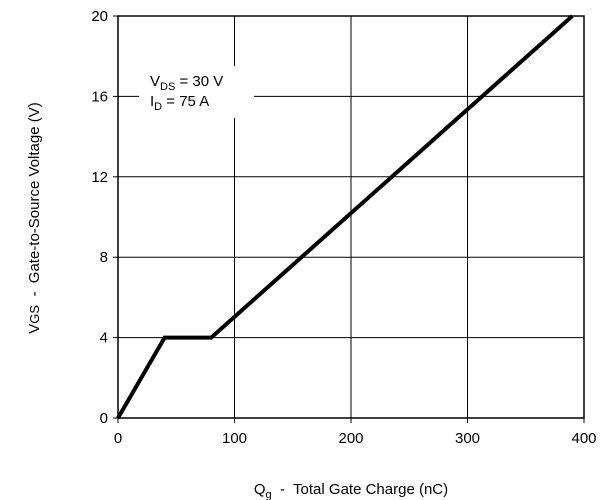  What do you see at coordinates (158, 107) in the screenshot?
I see `annotation-id-sub: D` at bounding box center [158, 107].